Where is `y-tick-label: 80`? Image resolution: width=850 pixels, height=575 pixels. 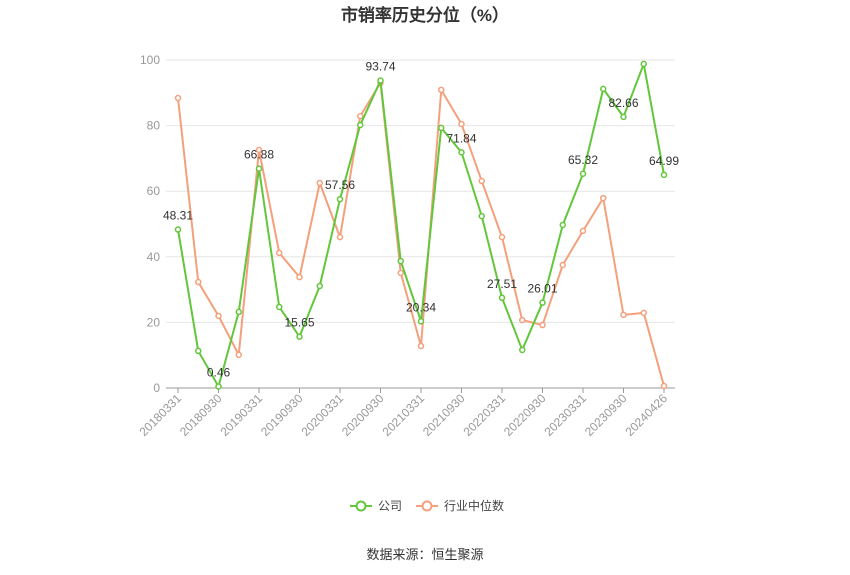 y-tick-label: 80 is located at coordinates (154, 126).